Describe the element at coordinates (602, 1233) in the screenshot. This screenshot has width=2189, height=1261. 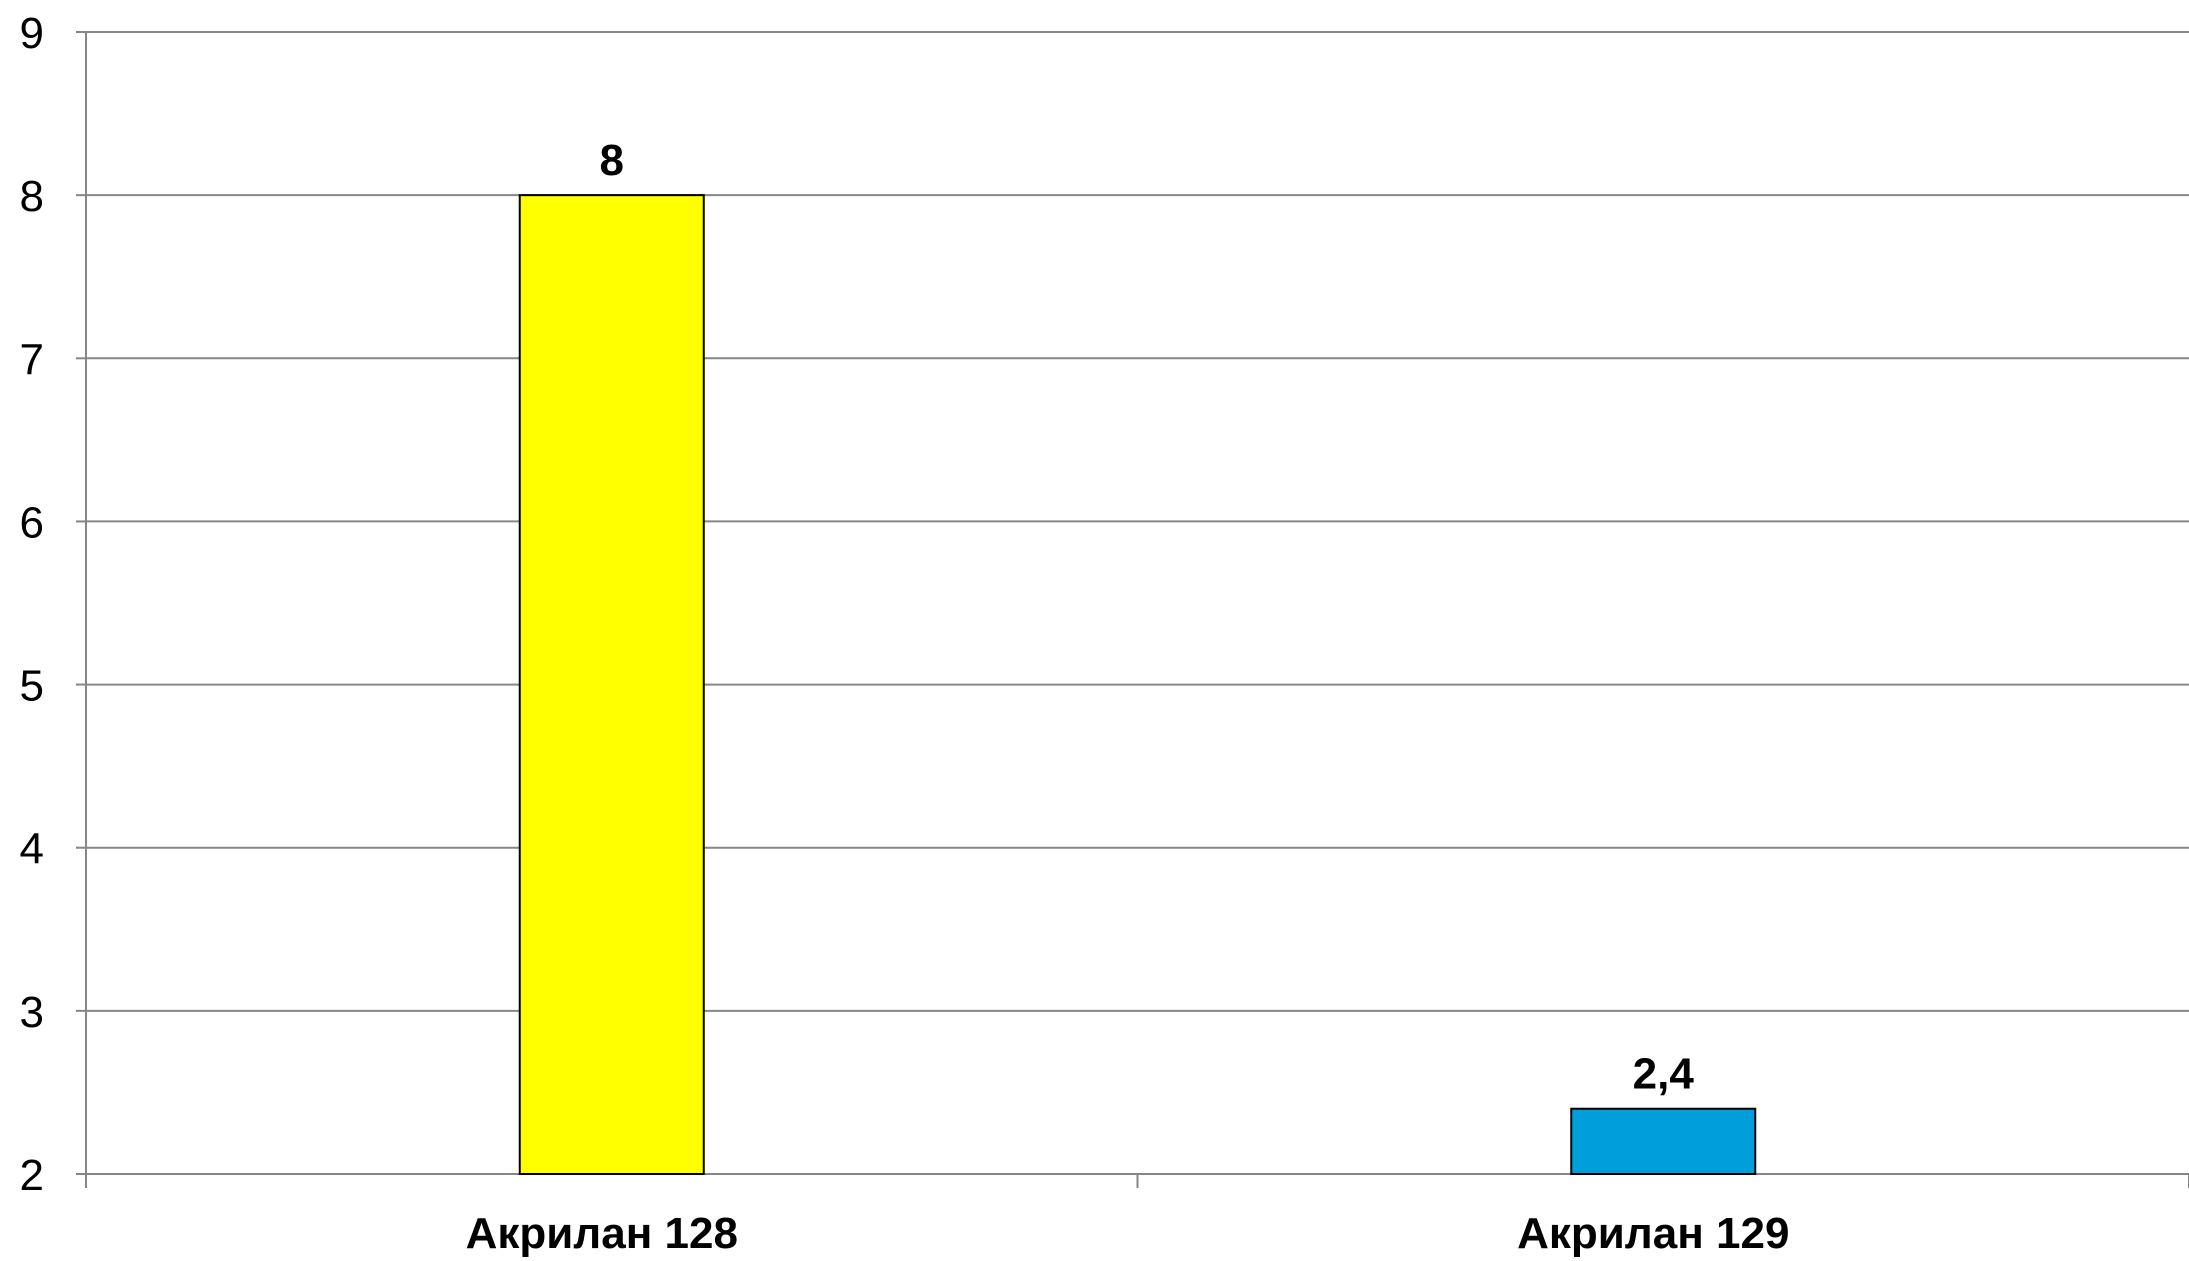
I see `x-tick-label-1: Акрилан 128` at that location.